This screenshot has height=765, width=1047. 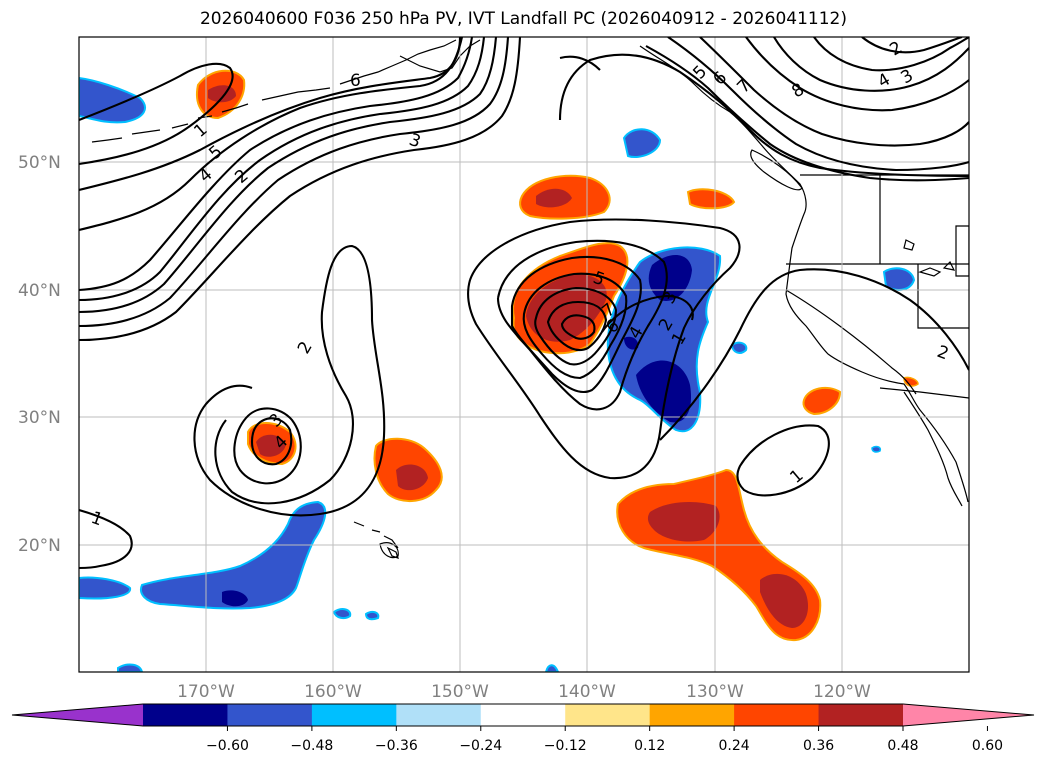 I want to click on colorbar-tick-label: 0.60, so click(x=987, y=746).